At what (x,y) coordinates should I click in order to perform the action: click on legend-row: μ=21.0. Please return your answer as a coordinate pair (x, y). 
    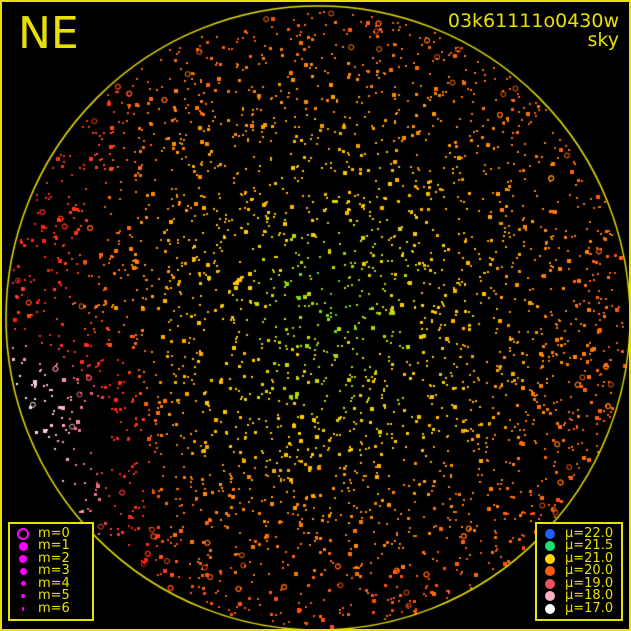
    Looking at the image, I should click on (579, 558).